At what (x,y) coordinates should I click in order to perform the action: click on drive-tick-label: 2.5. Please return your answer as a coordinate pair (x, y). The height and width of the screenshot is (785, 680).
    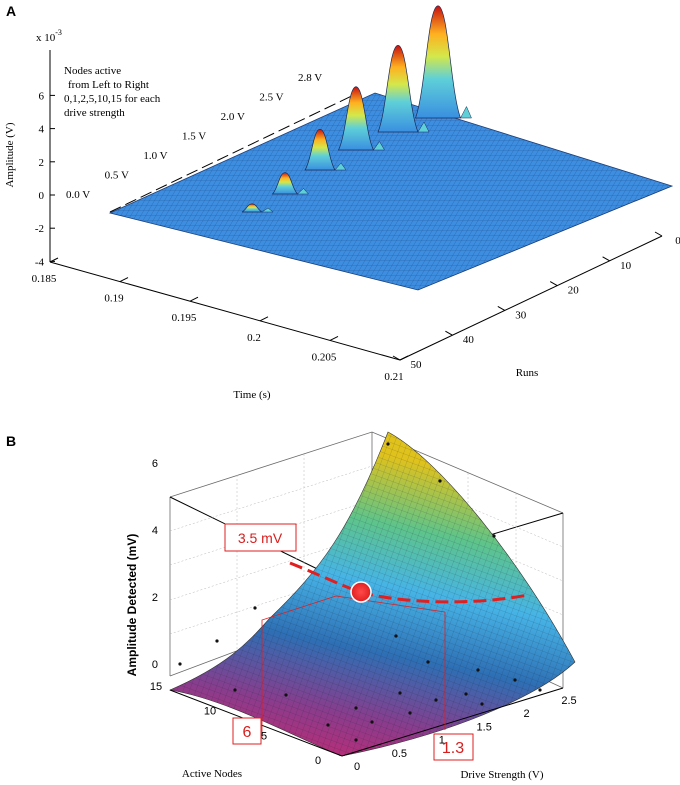
    Looking at the image, I should click on (568, 701).